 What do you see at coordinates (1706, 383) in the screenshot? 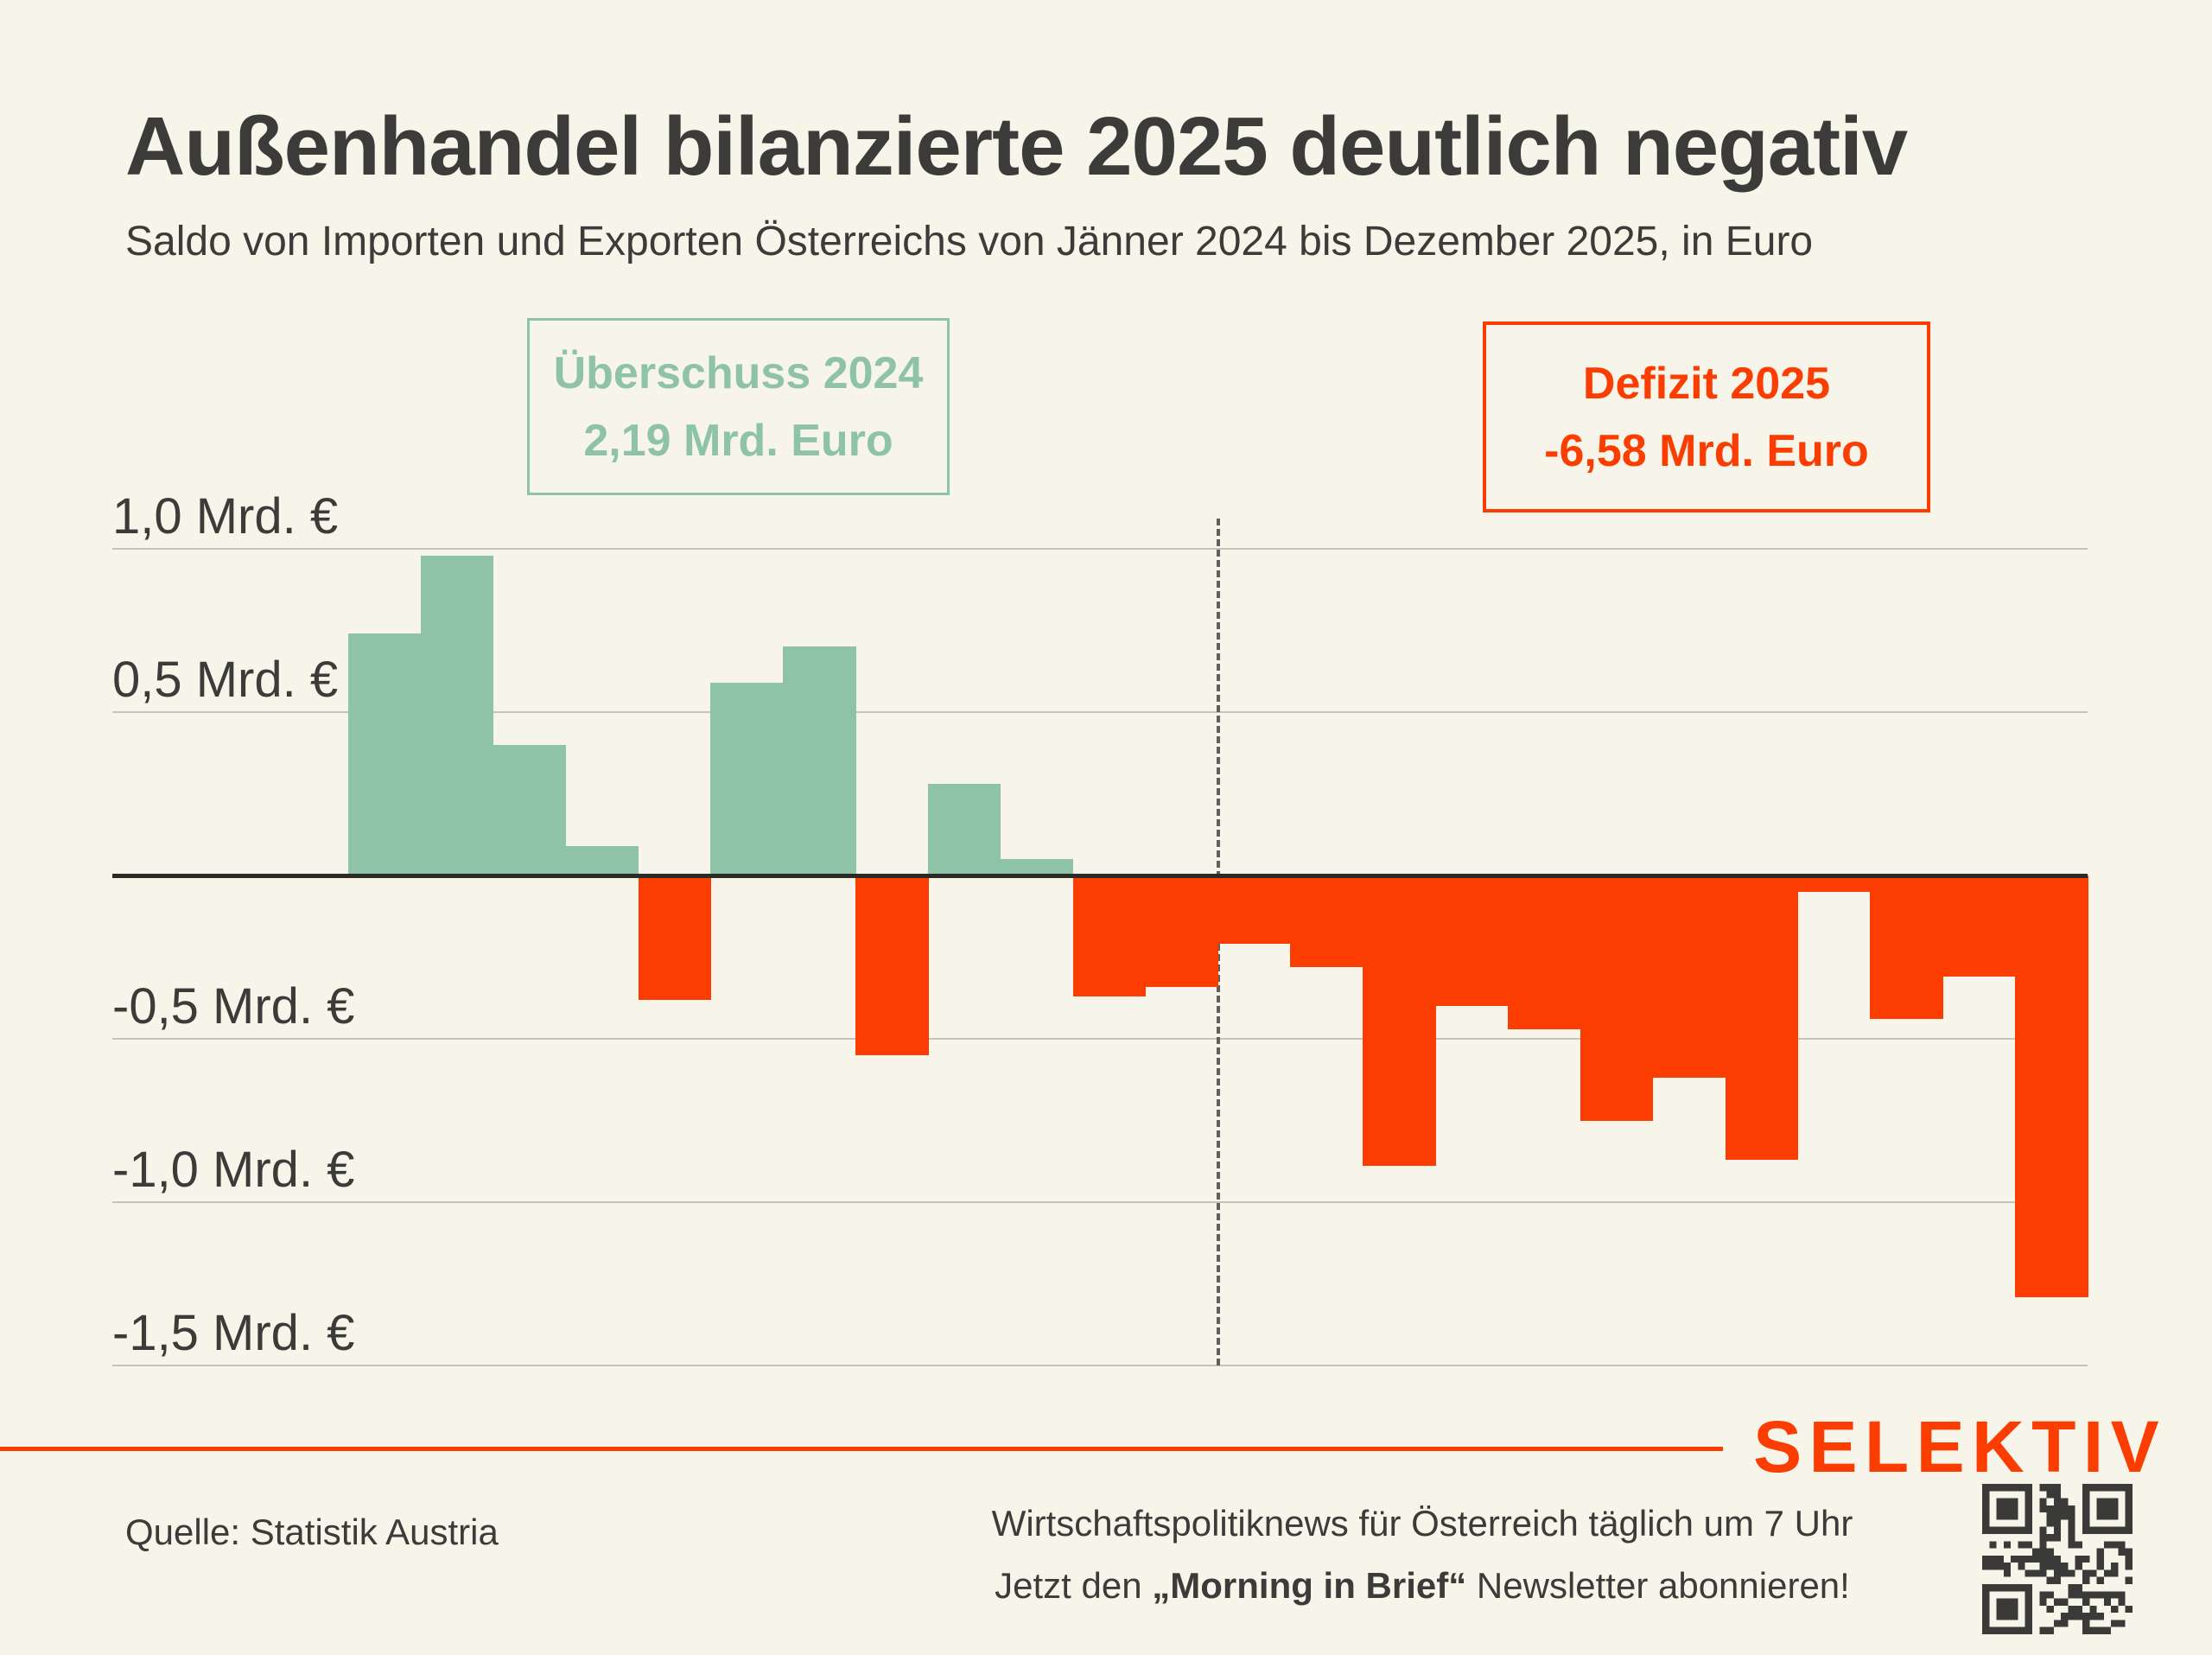
I see `deficit-annotation-title: Defizit 2025` at bounding box center [1706, 383].